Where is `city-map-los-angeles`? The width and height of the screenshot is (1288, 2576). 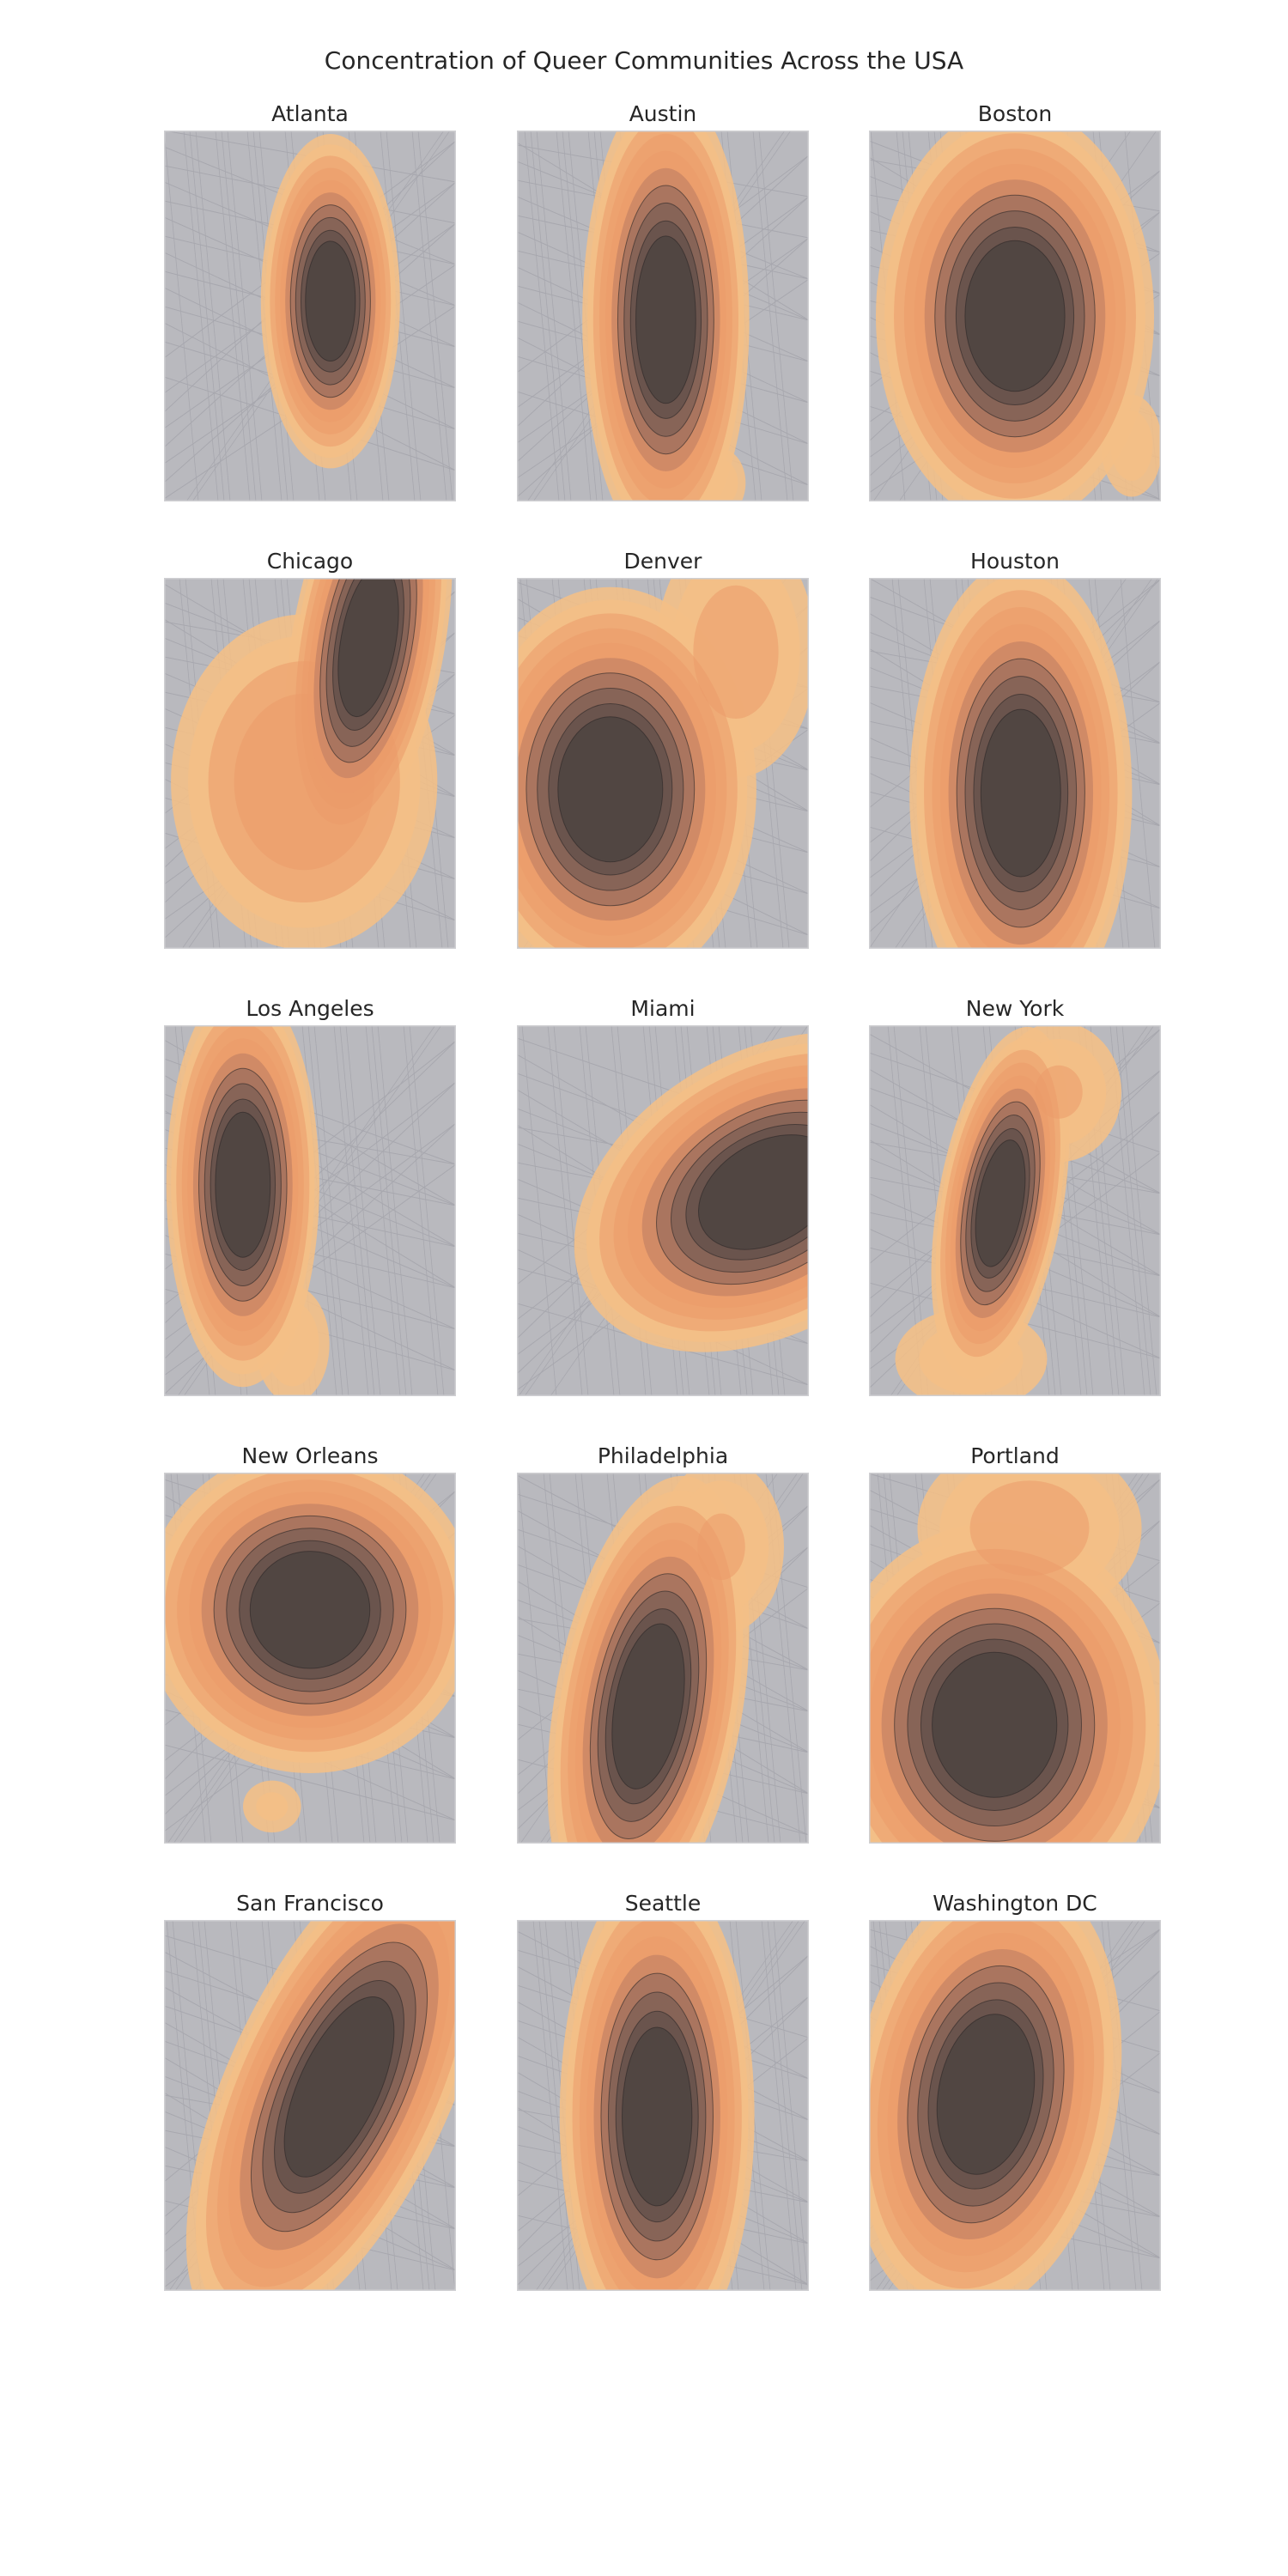 city-map-los-angeles is located at coordinates (310, 1210).